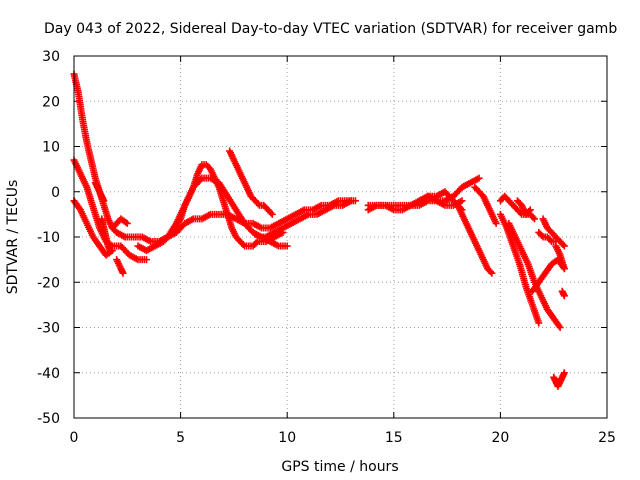  What do you see at coordinates (287, 438) in the screenshot?
I see `x-tick-label: 10` at bounding box center [287, 438].